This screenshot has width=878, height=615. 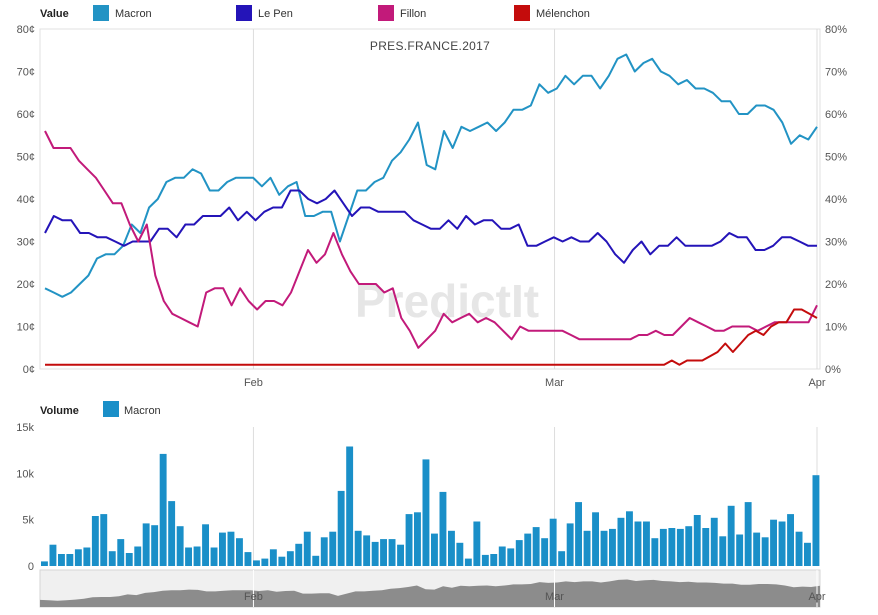 I want to click on volume-legend-title: Volume, so click(x=59, y=411).